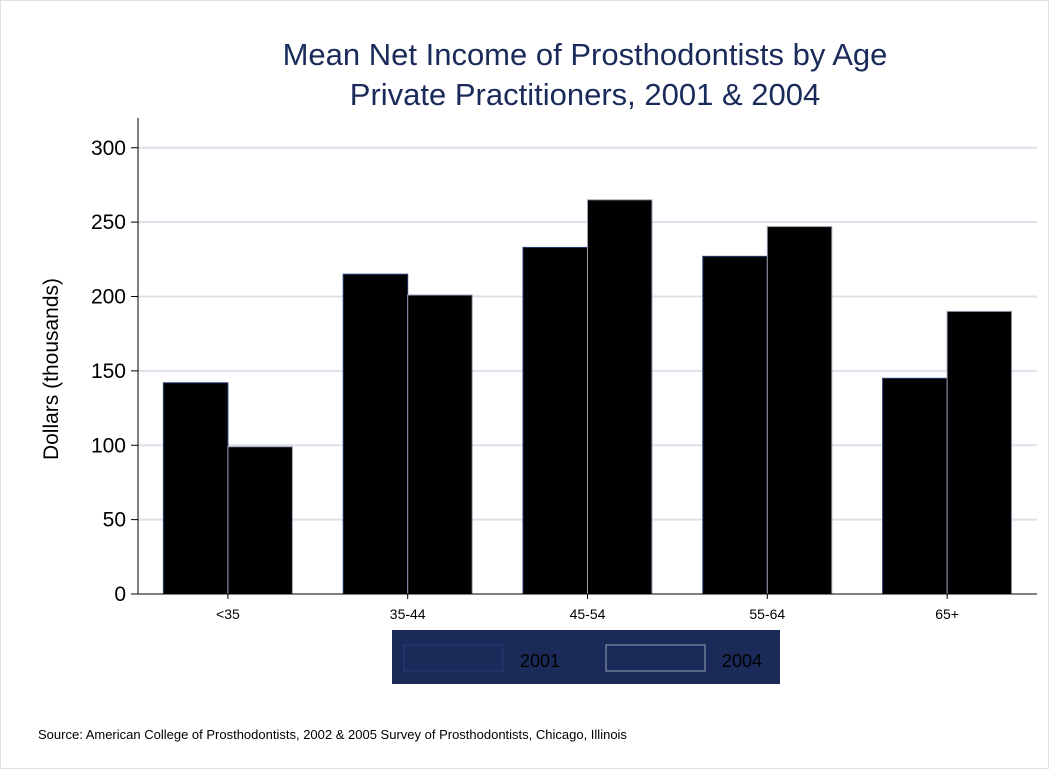 The width and height of the screenshot is (1049, 770). Describe the element at coordinates (120, 594) in the screenshot. I see `y-tick-label: 0` at that location.